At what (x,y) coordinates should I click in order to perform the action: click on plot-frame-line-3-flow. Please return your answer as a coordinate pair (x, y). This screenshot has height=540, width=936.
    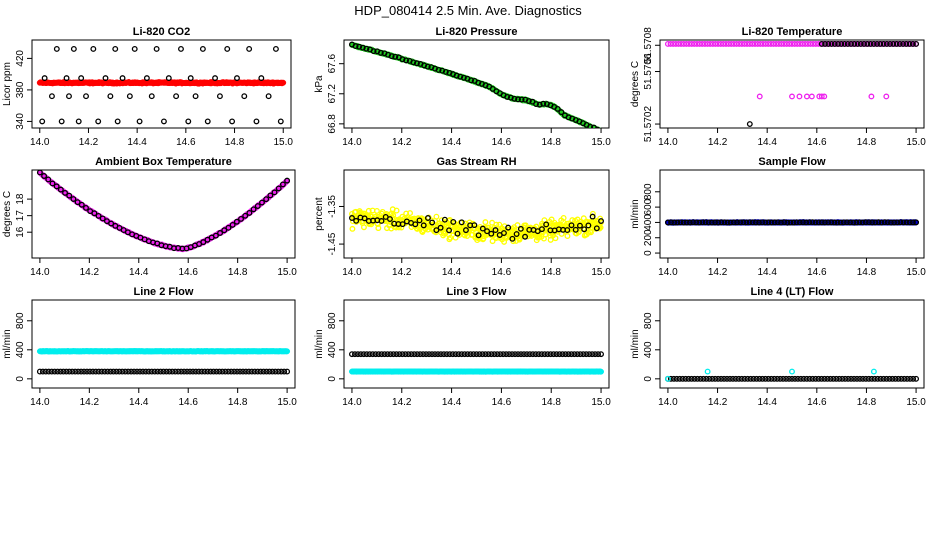
    Looking at the image, I should click on (476, 344).